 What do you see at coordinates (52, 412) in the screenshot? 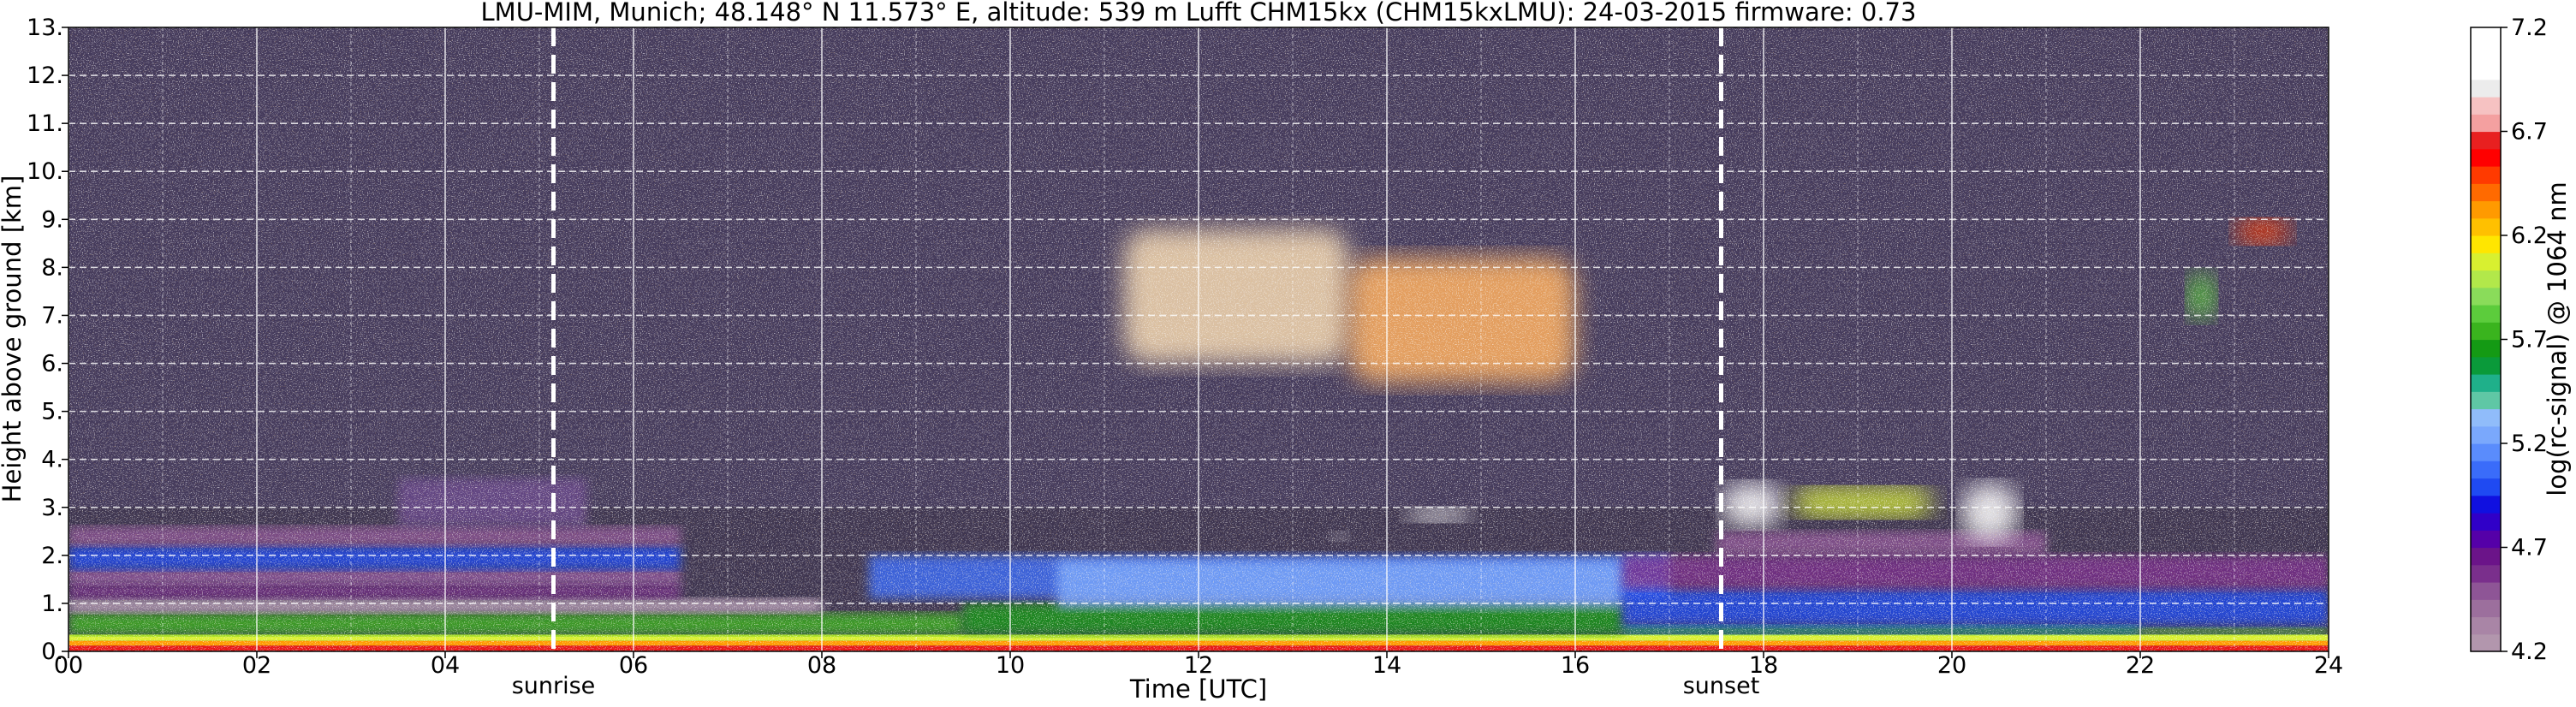
I see `y-tick-label-5: 5.` at bounding box center [52, 412].